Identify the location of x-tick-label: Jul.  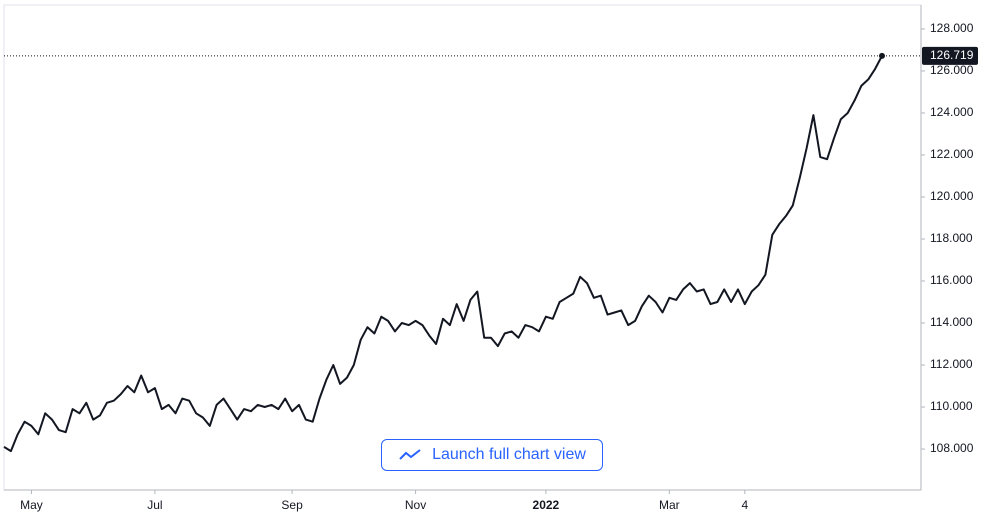
(154, 505).